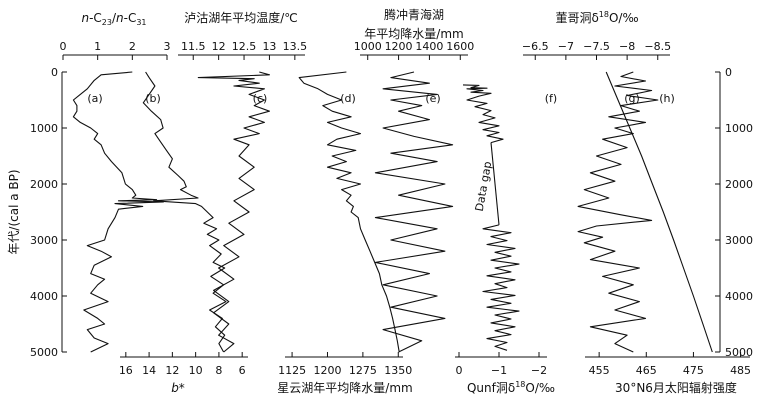  Describe the element at coordinates (295, 46) in the screenshot. I see `panel-c-tick-label: 13.5` at that location.